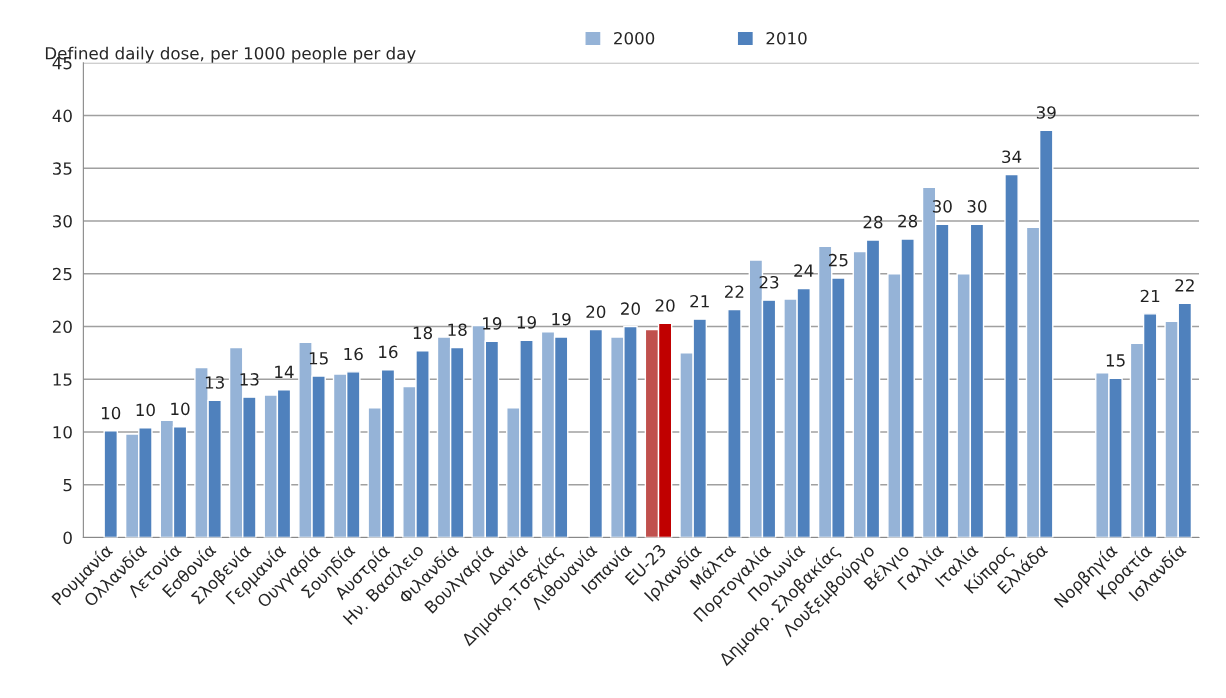 The image size is (1226, 698). I want to click on y-tick-label: 15, so click(62, 379).